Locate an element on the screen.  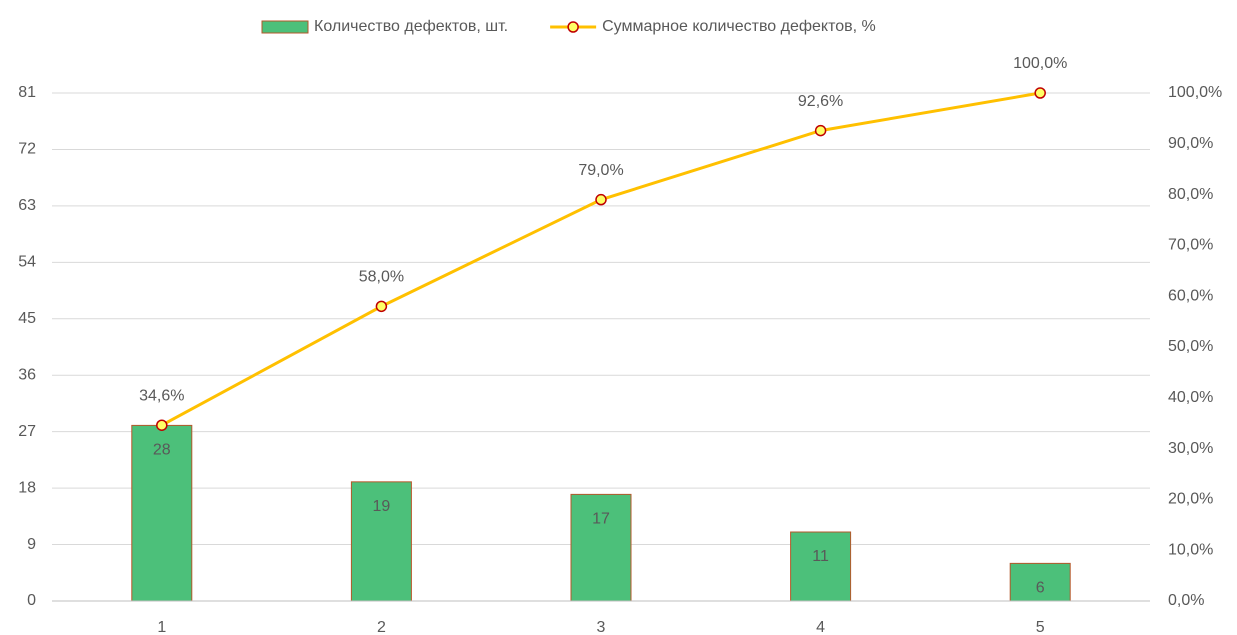
x-tick-label: 5 is located at coordinates (1040, 627).